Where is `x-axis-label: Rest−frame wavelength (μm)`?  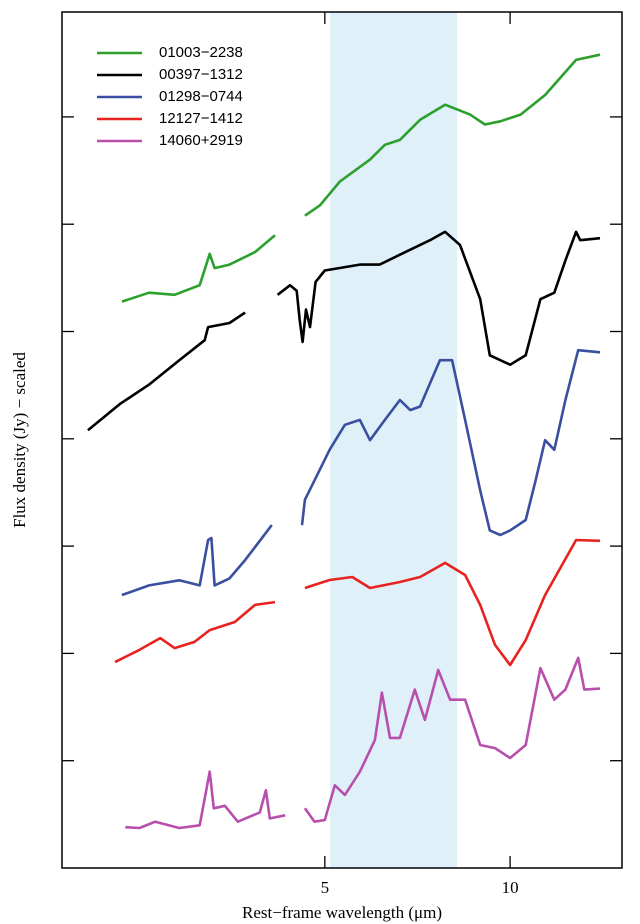 x-axis-label: Rest−frame wavelength (μm) is located at coordinates (342, 912).